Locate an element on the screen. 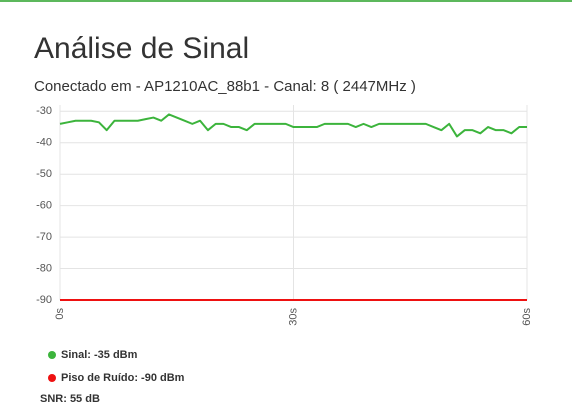 The width and height of the screenshot is (572, 405). series-line is located at coordinates (293, 125).